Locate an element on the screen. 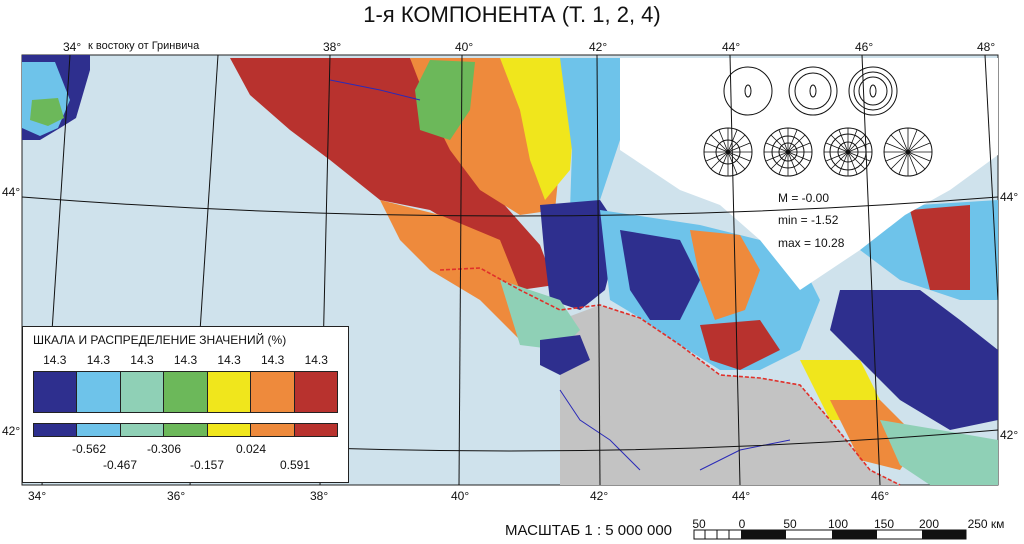  stat-max: max = 10.28 is located at coordinates (811, 243).